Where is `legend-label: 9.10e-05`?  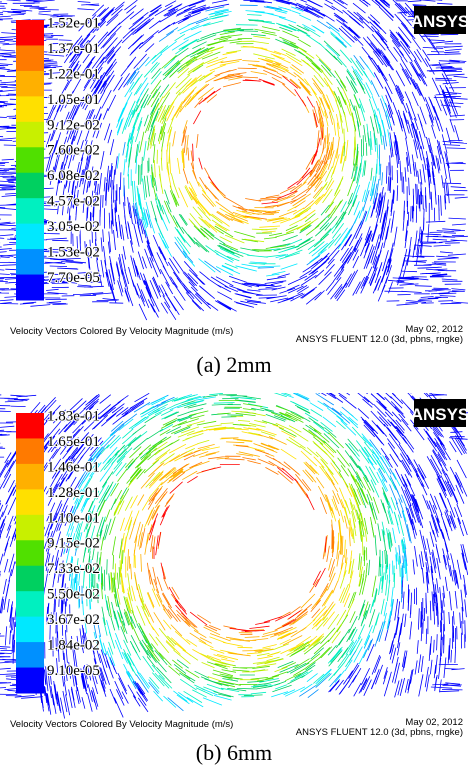 legend-label: 9.10e-05 is located at coordinates (73, 671).